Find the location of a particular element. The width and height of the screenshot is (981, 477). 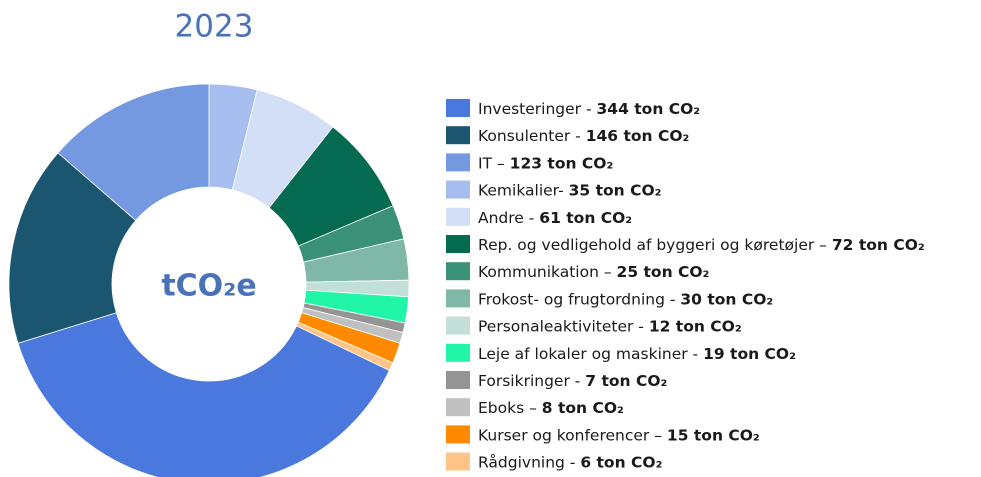

legend-entry: Forsikringer - 7 ton CO₂ is located at coordinates (572, 381).